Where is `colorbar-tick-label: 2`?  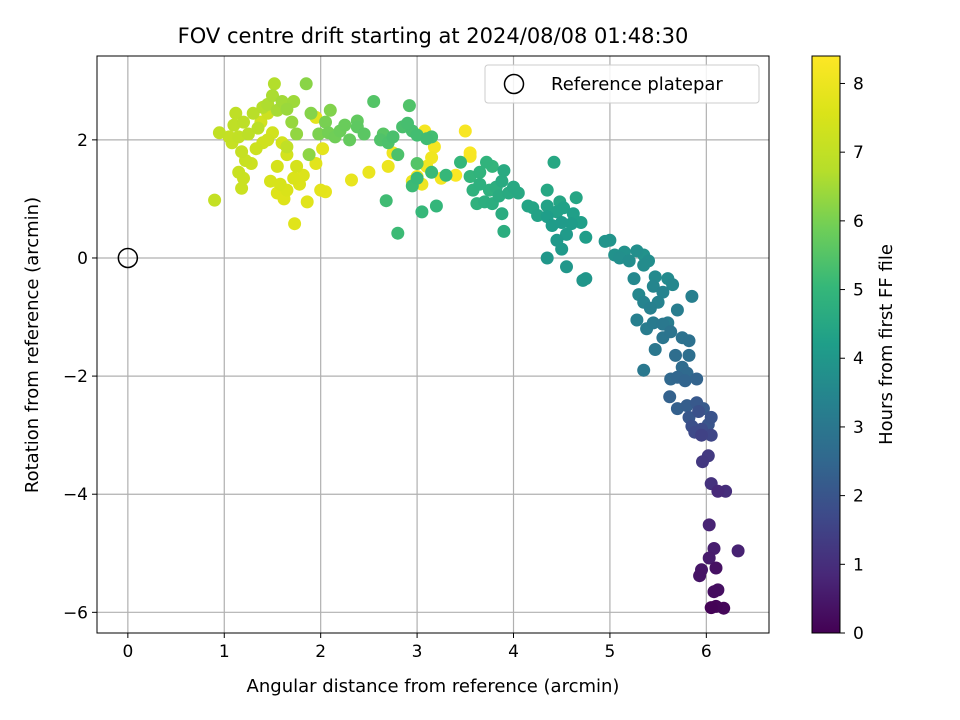
colorbar-tick-label: 2 is located at coordinates (858, 497).